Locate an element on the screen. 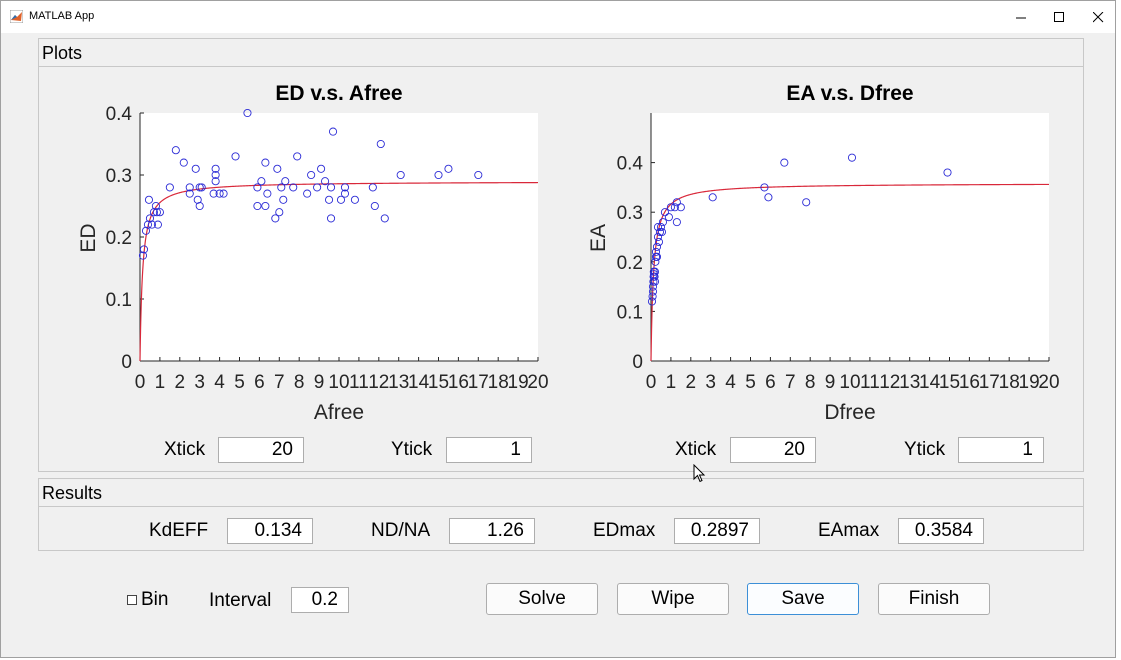 This screenshot has height=660, width=1121. solve-button: Solve is located at coordinates (542, 599).